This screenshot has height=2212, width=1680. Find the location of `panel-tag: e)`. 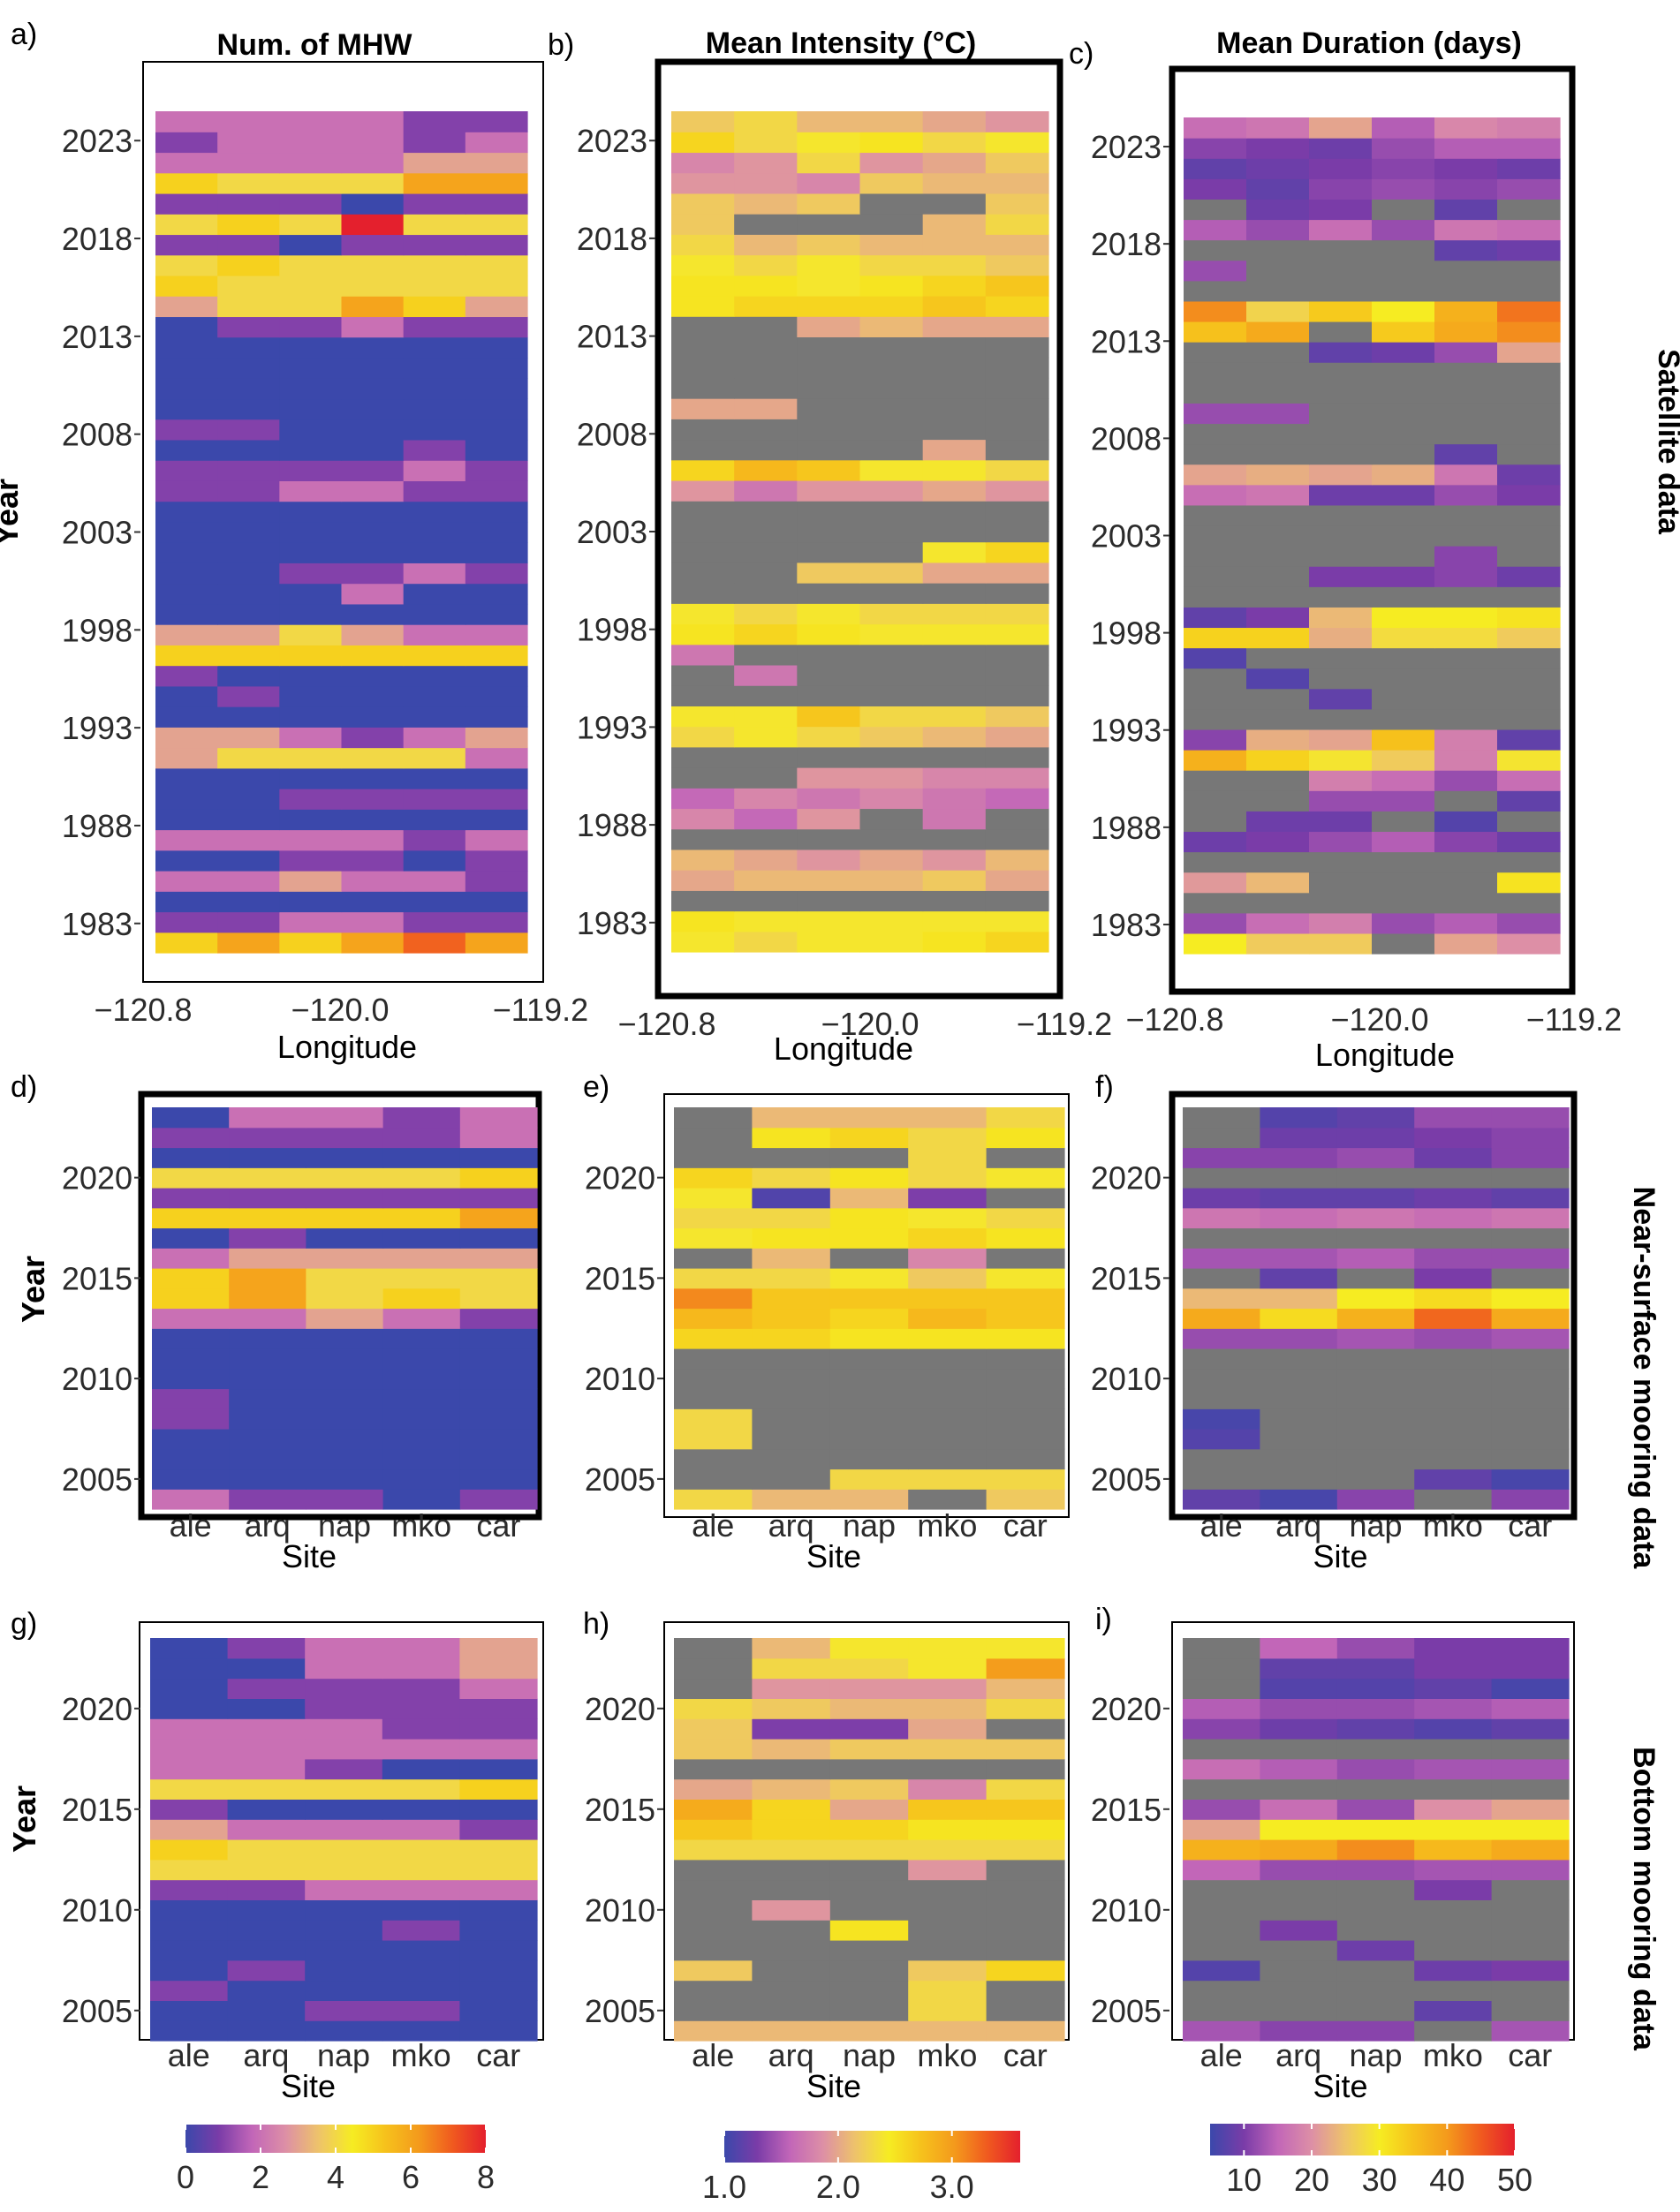

panel-tag: e) is located at coordinates (596, 1087).